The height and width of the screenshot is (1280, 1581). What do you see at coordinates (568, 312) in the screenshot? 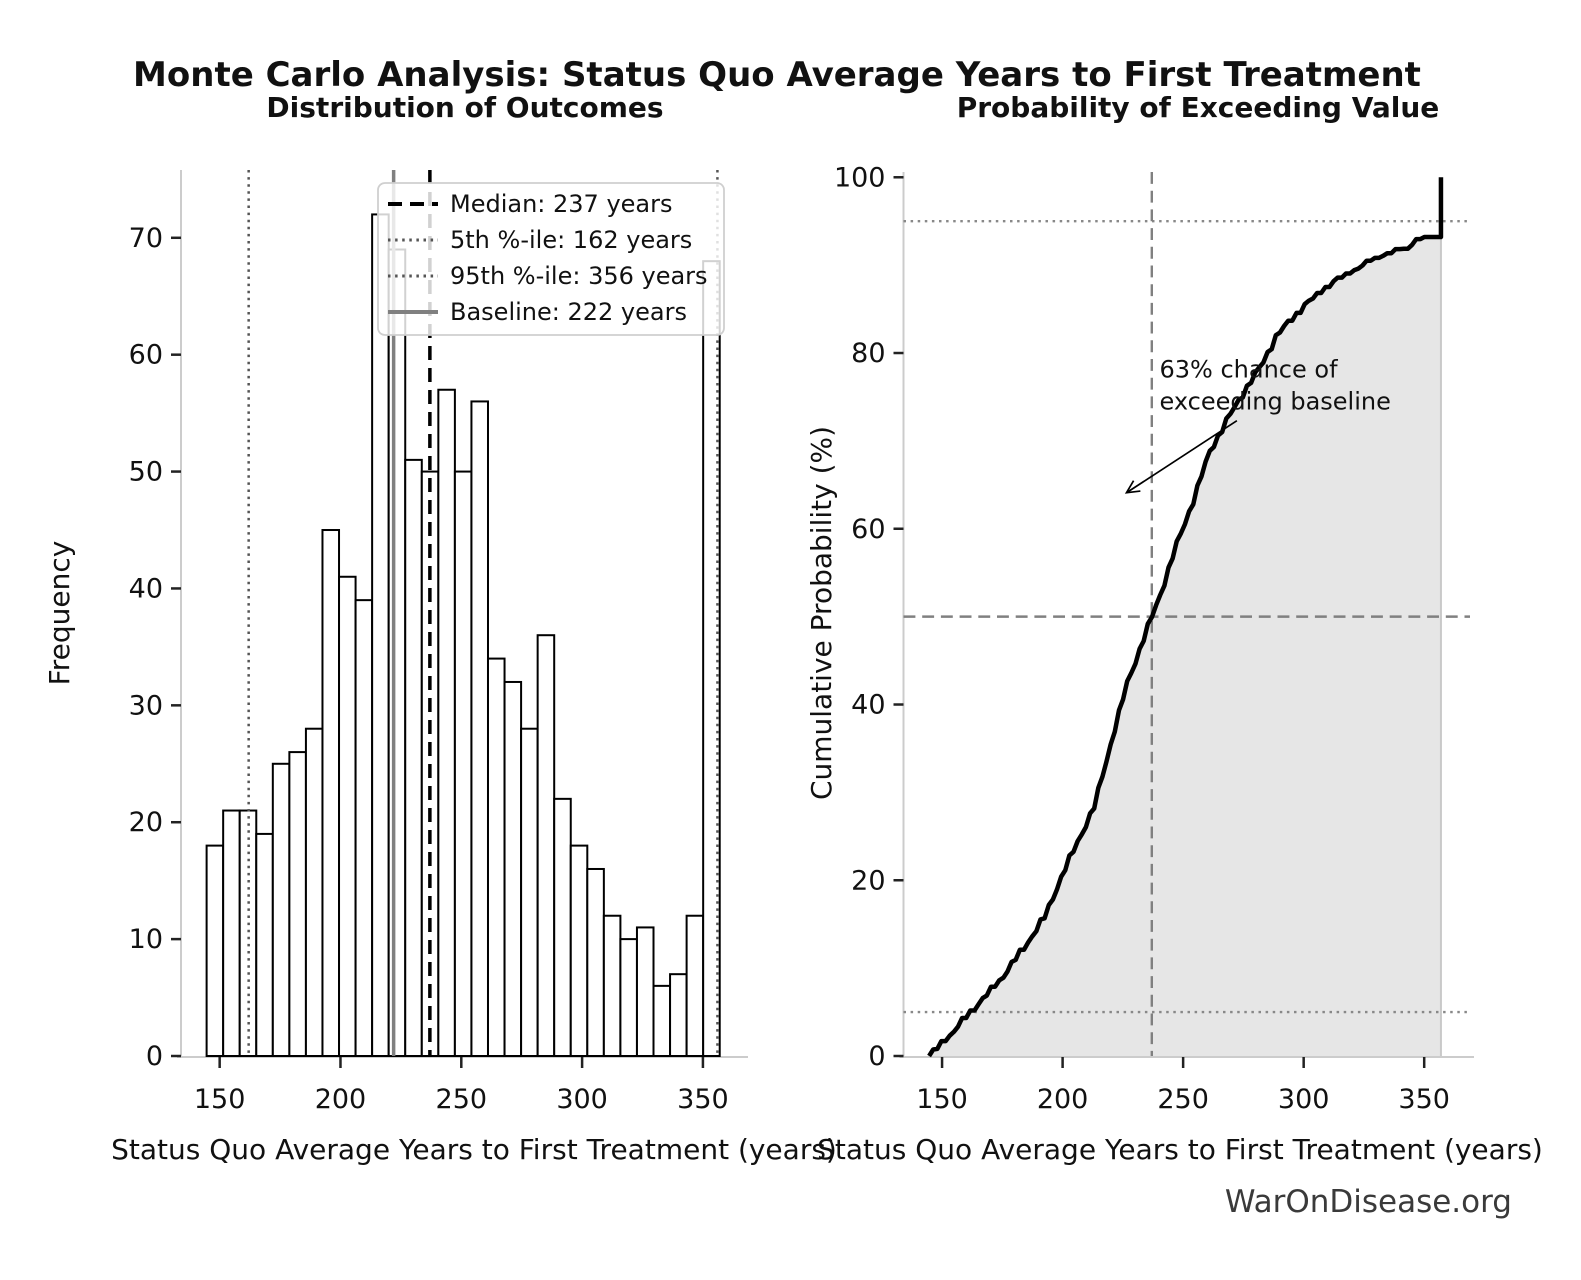
I see `legend-label: Baseline: 222 years` at bounding box center [568, 312].